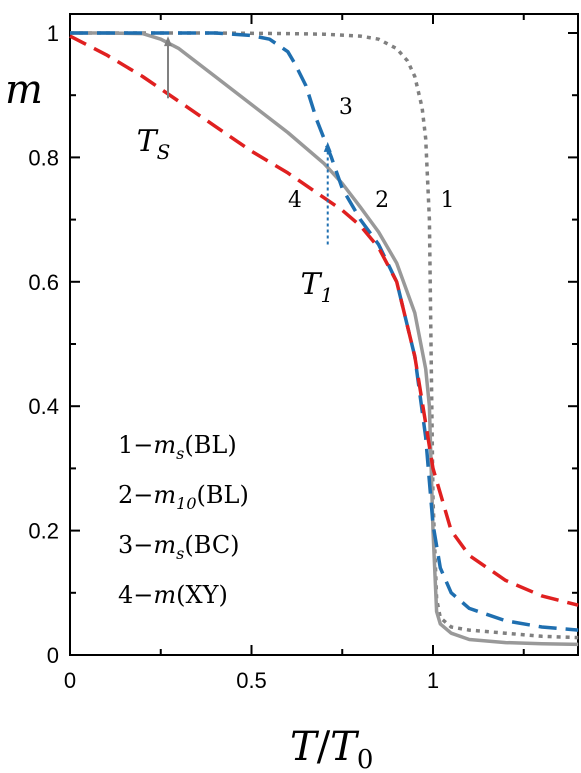  I want to click on x-tick-label-0: 0, so click(70, 680).